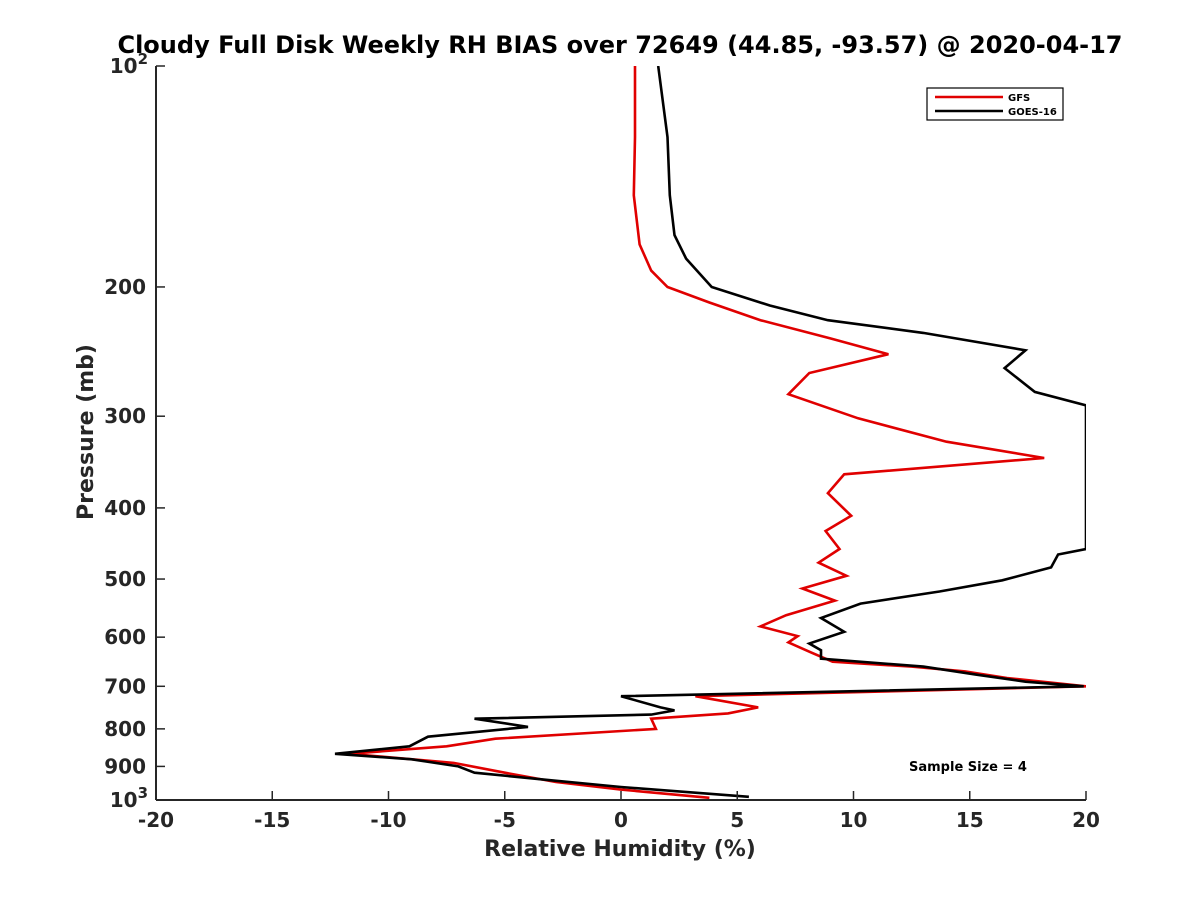  Describe the element at coordinates (86, 432) in the screenshot. I see `y-axis-label: Pressure (mb)` at that location.